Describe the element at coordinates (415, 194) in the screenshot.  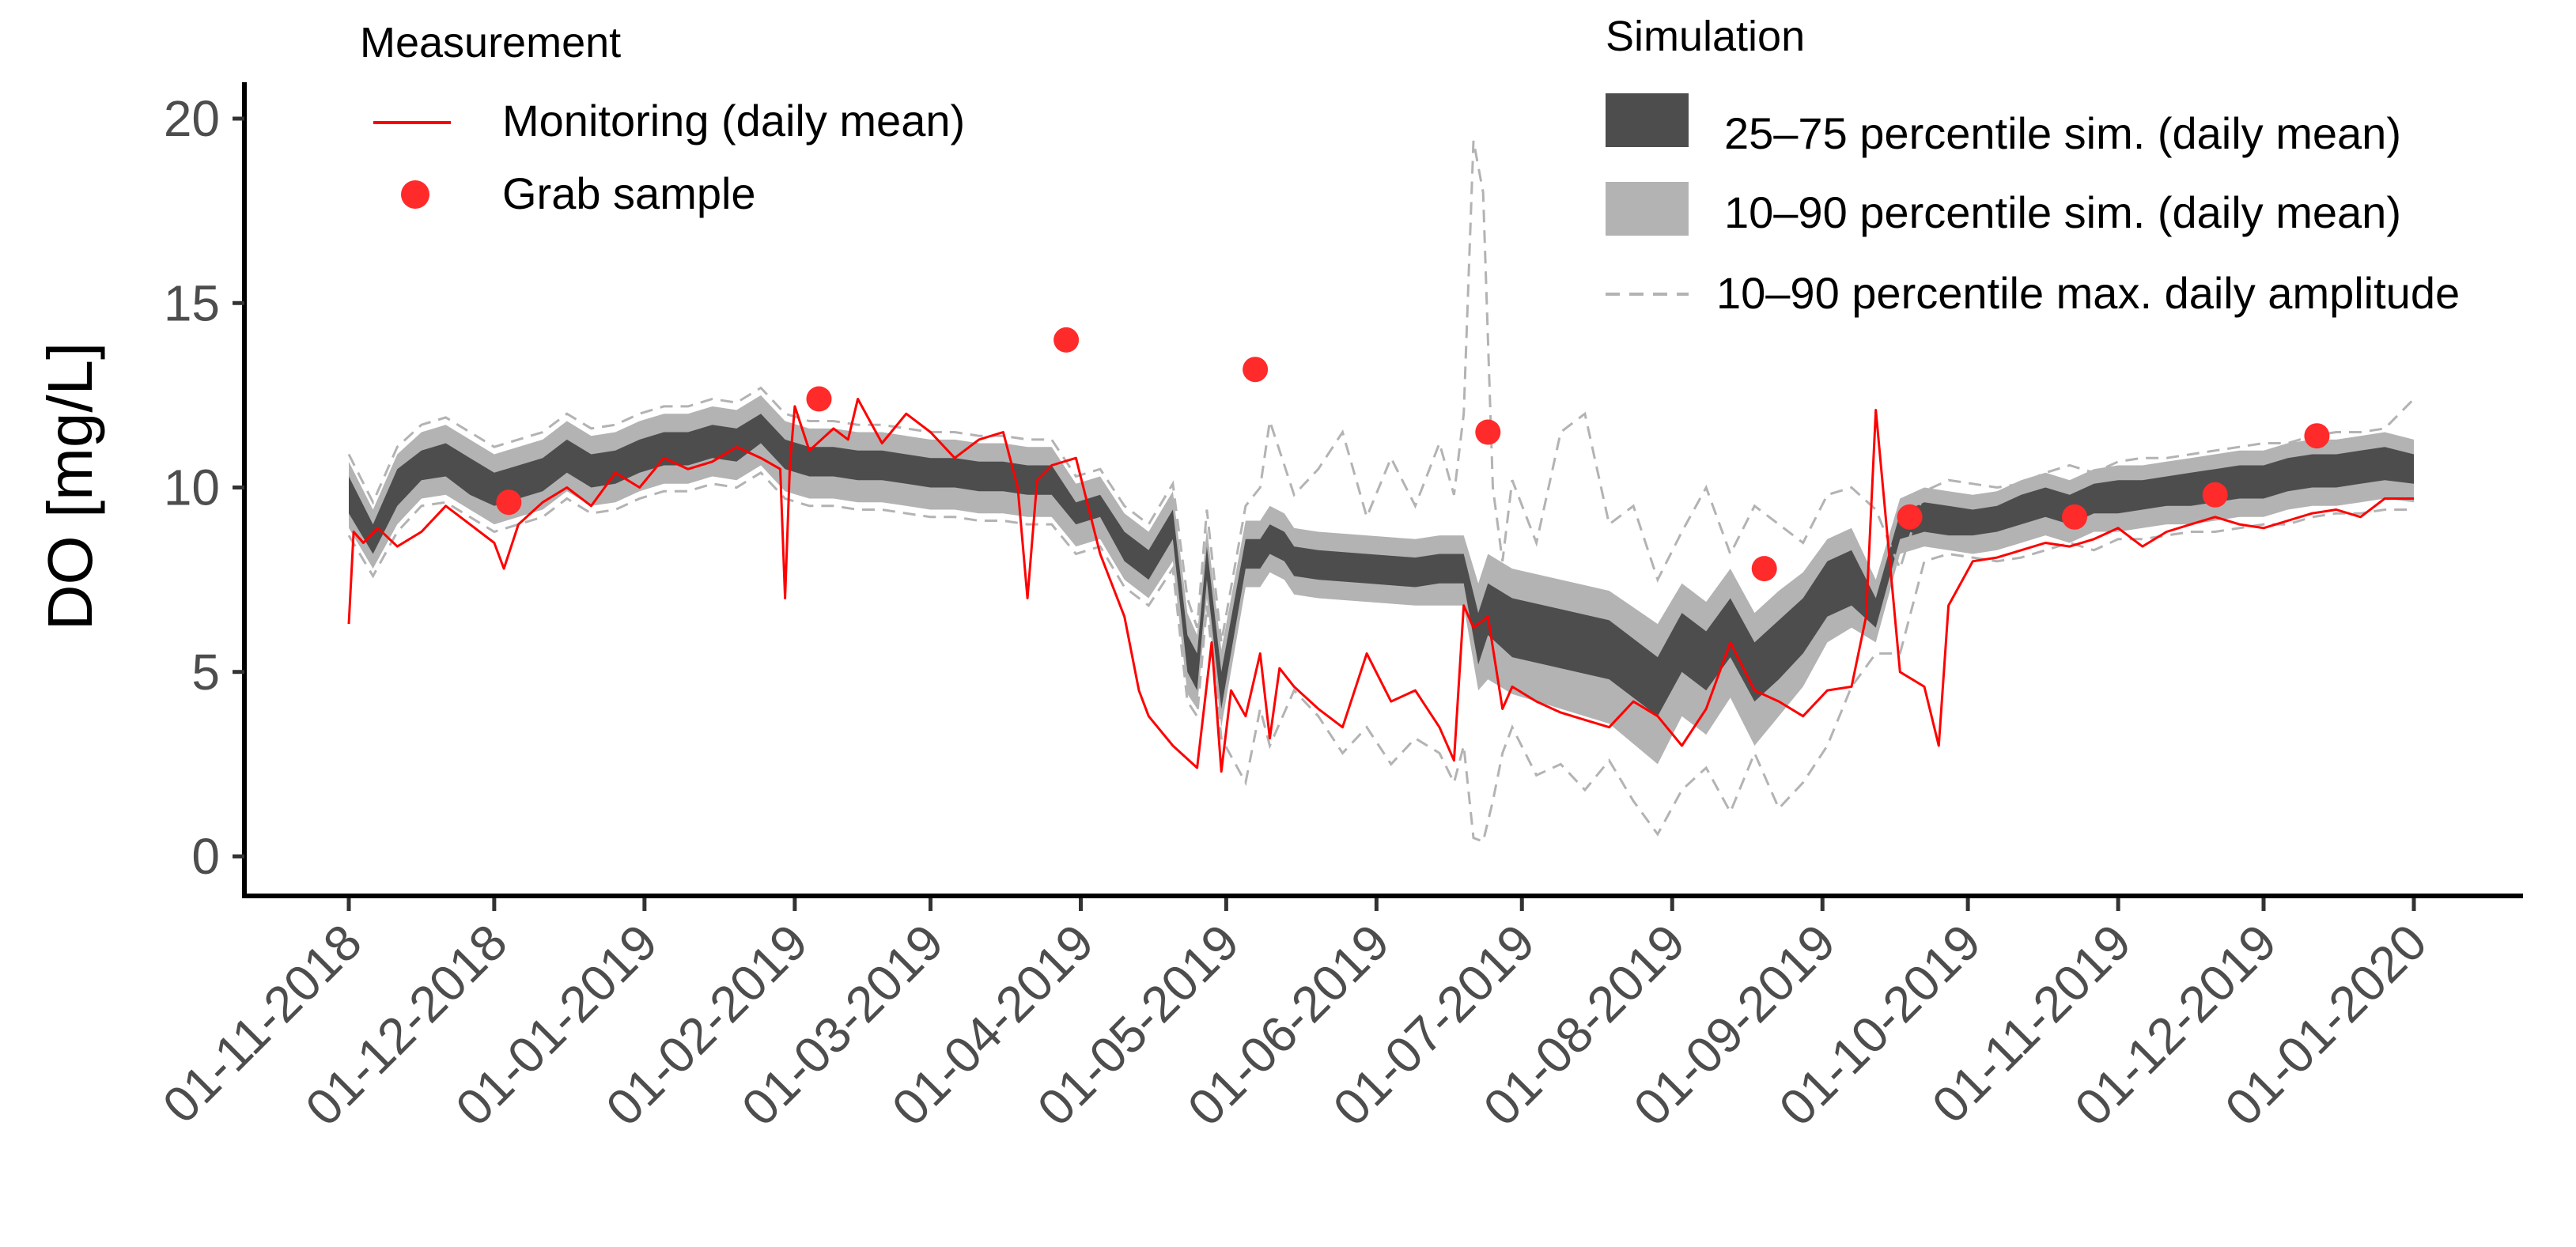
I see `grab-sample-legend-swatch` at that location.